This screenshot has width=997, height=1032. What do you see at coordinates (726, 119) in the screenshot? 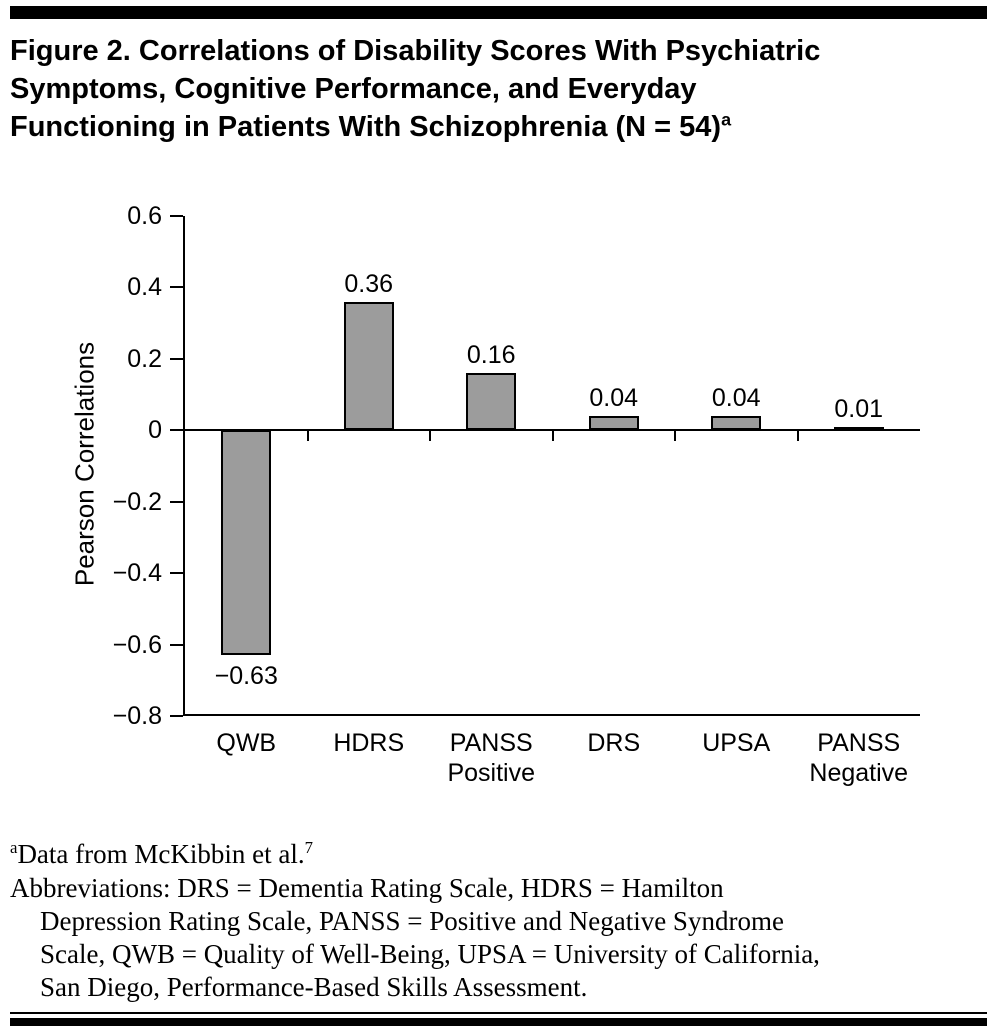
I see `title-superscript: a` at bounding box center [726, 119].